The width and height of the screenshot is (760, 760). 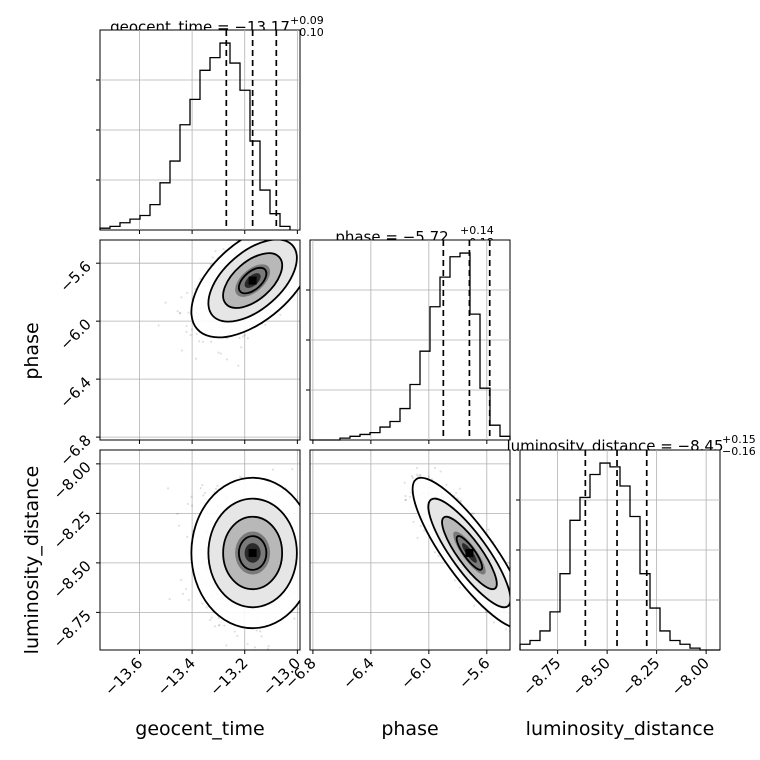 I want to click on y-tick-label-luminosity_distance: −8.75, so click(x=72, y=628).